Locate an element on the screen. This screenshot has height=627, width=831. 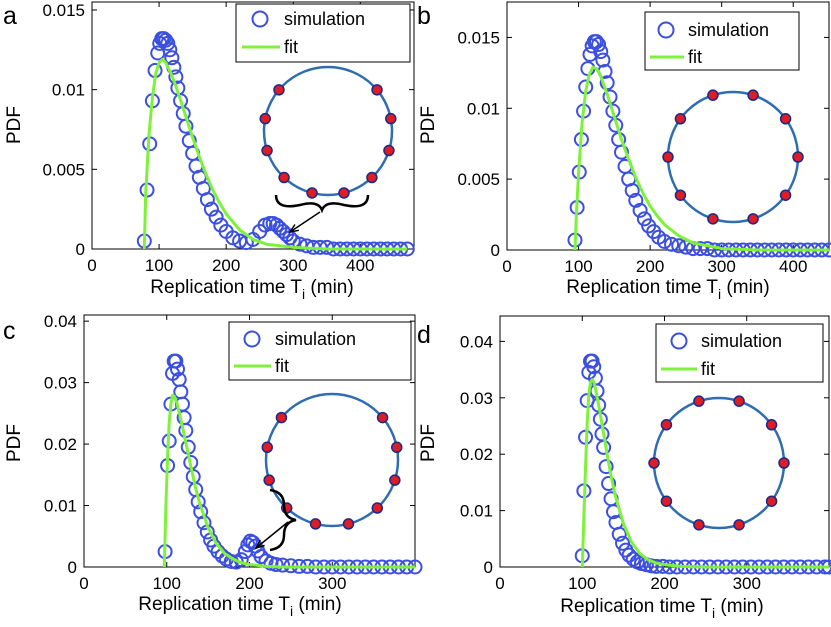
x-tick-label: 400 is located at coordinates (793, 266).